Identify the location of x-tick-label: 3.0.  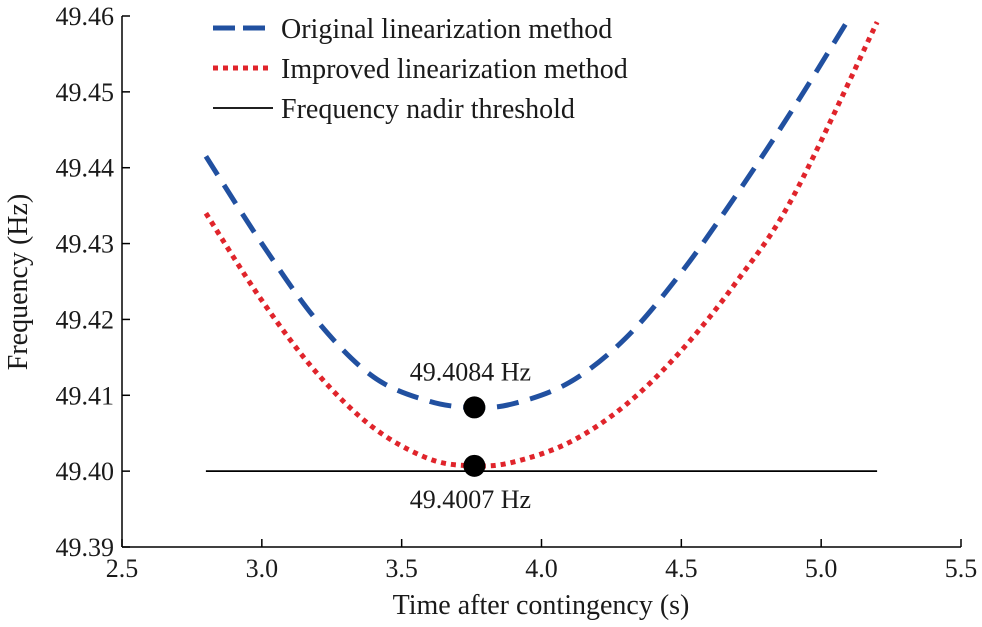
(262, 568).